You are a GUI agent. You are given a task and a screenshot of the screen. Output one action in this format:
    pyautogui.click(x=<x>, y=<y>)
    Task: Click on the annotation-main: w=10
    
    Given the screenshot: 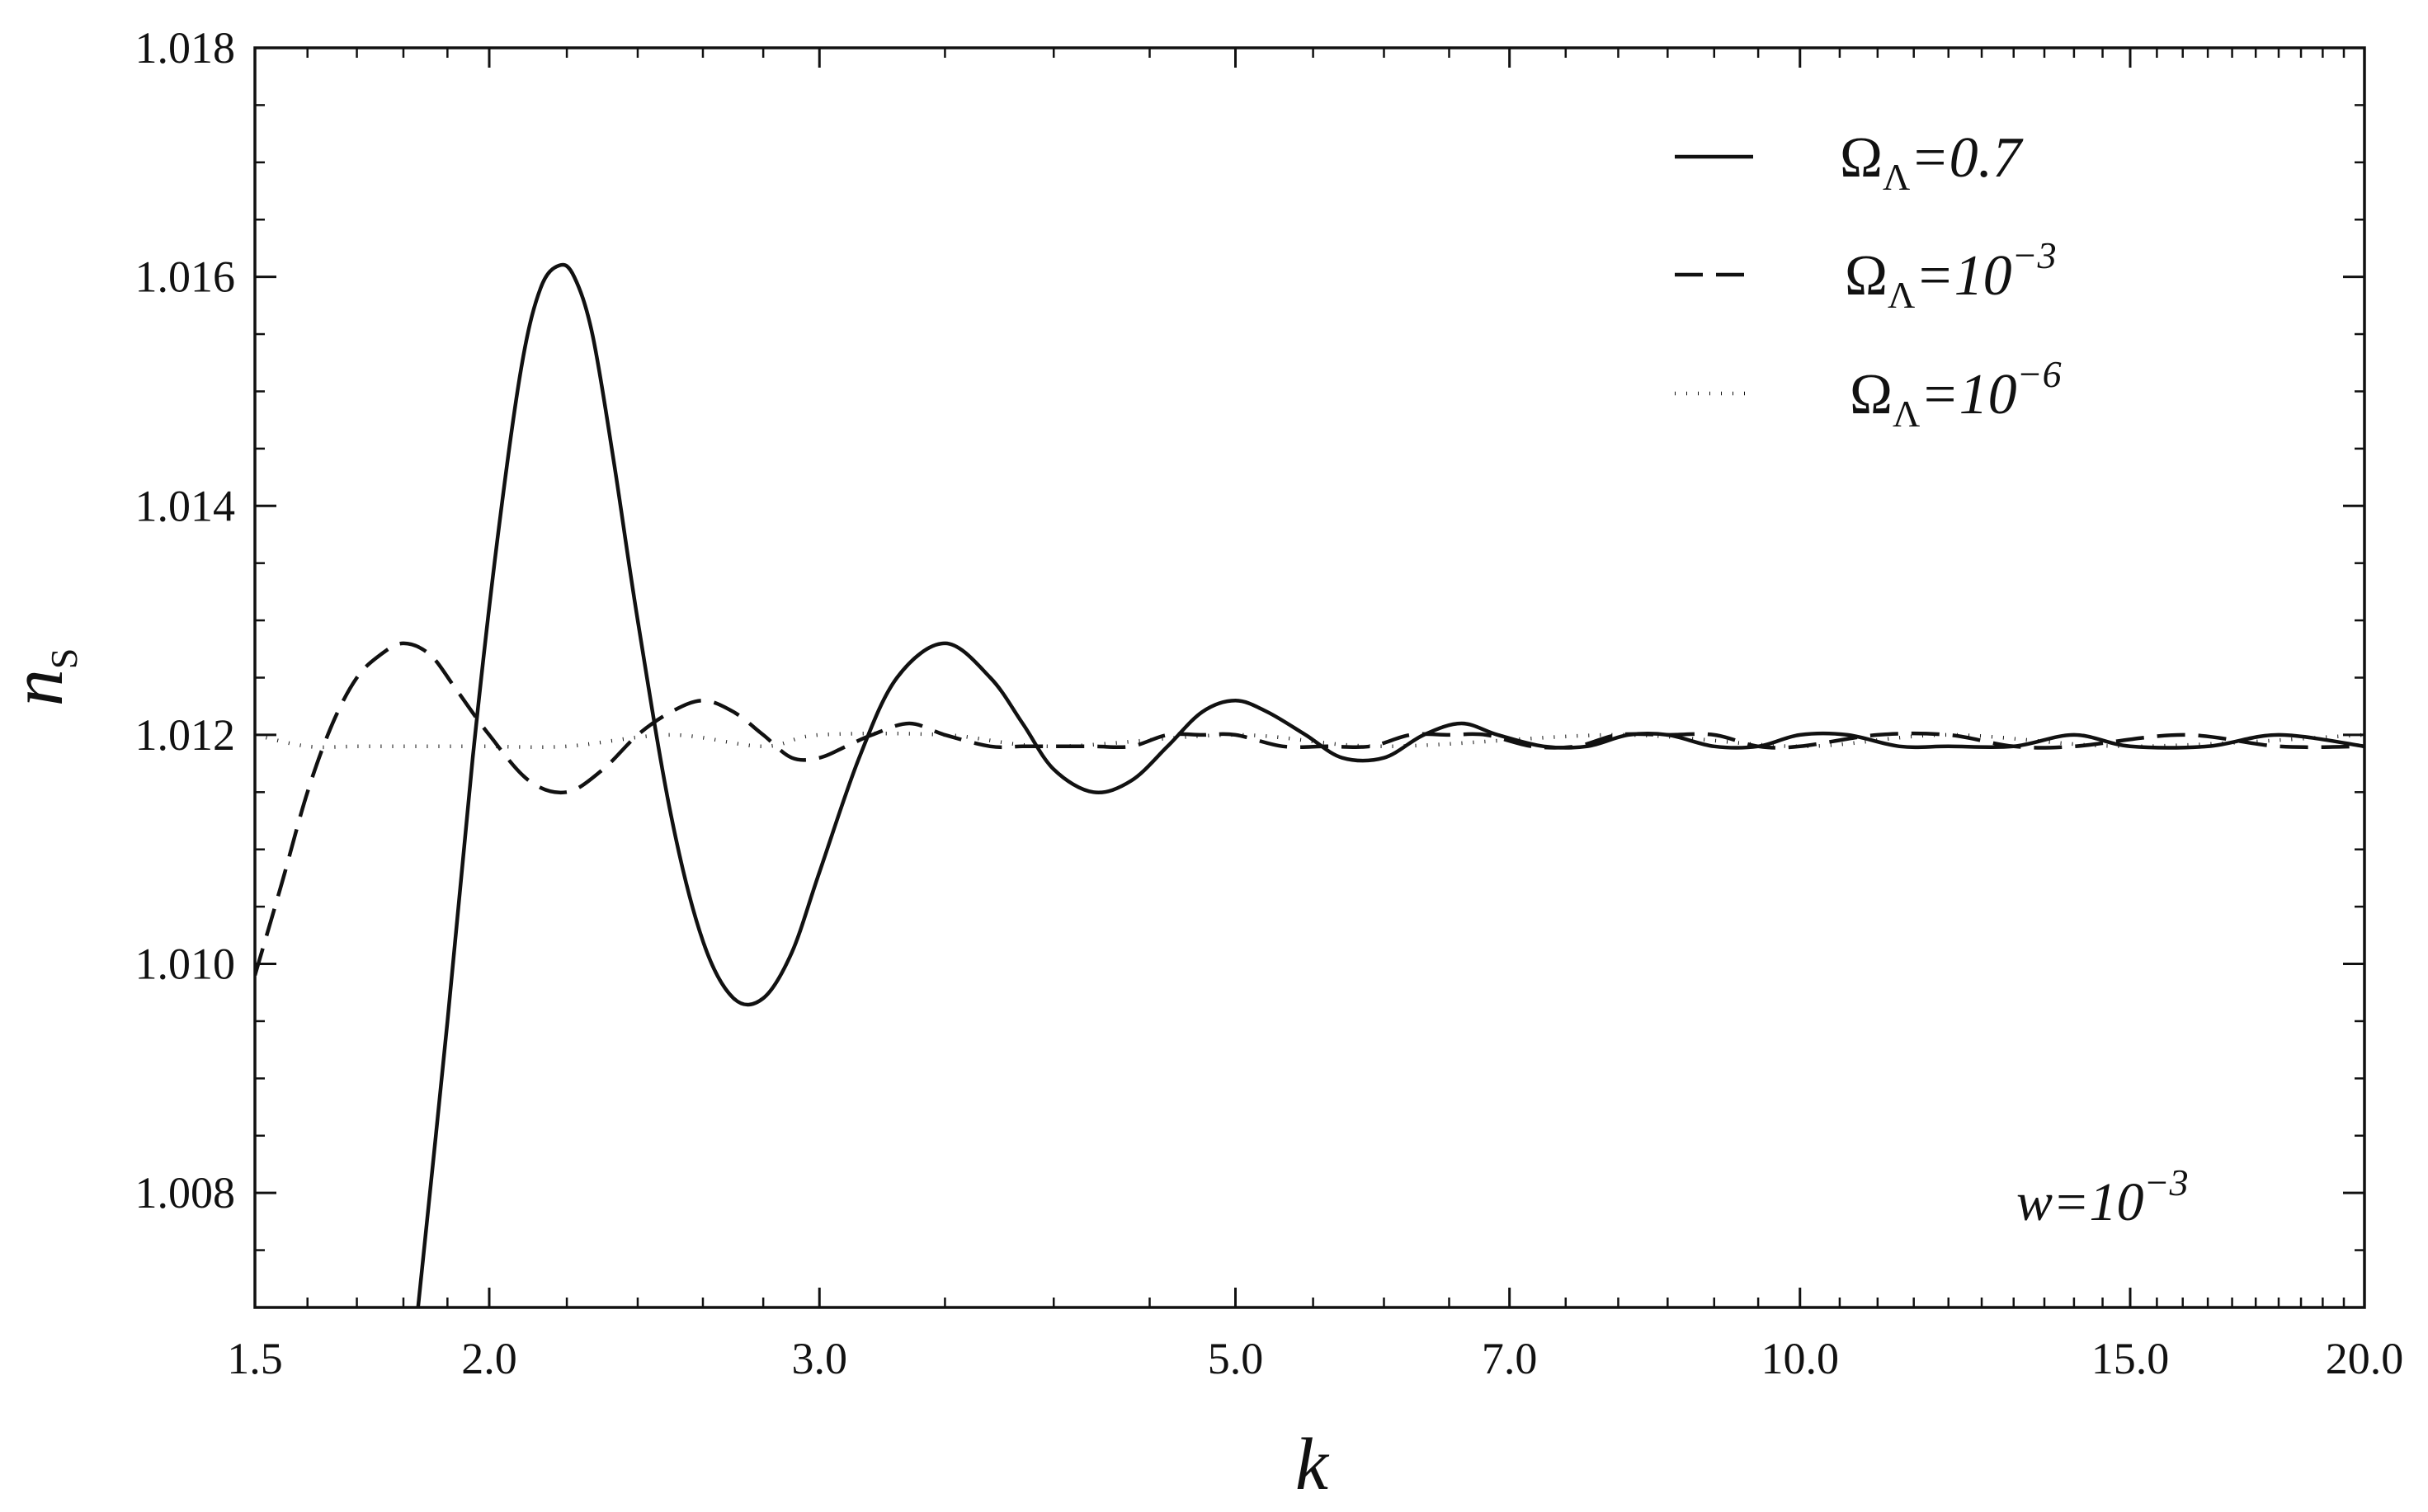 What is the action you would take?
    pyautogui.click(x=2080, y=1202)
    